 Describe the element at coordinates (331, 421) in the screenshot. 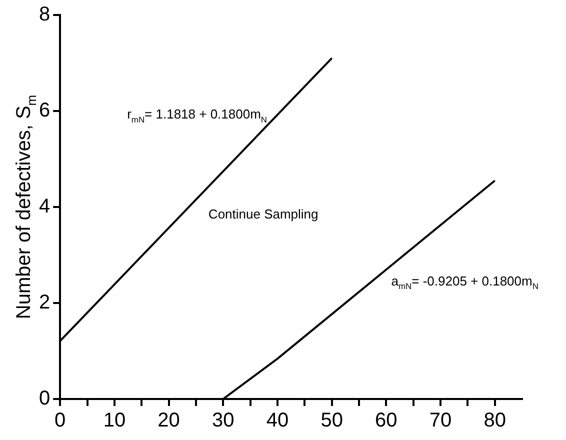

I see `x-tick-label: 50` at that location.